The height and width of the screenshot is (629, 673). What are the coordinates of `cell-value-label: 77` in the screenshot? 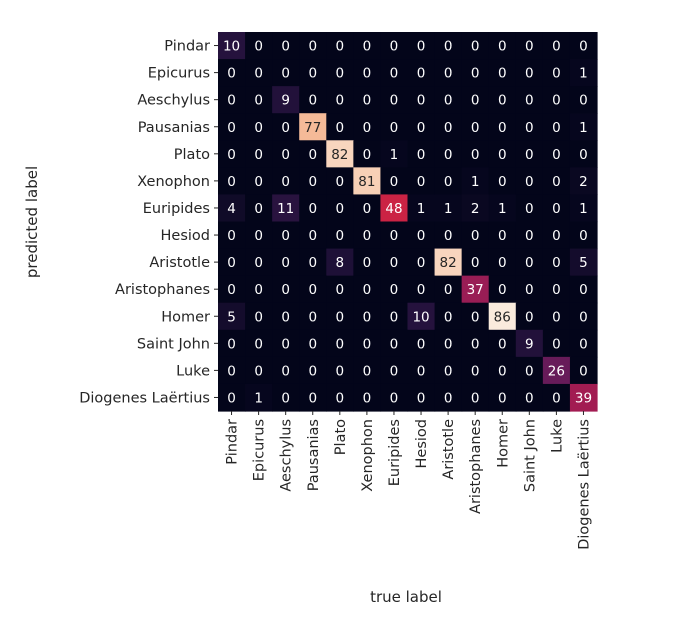 It's located at (312, 128).